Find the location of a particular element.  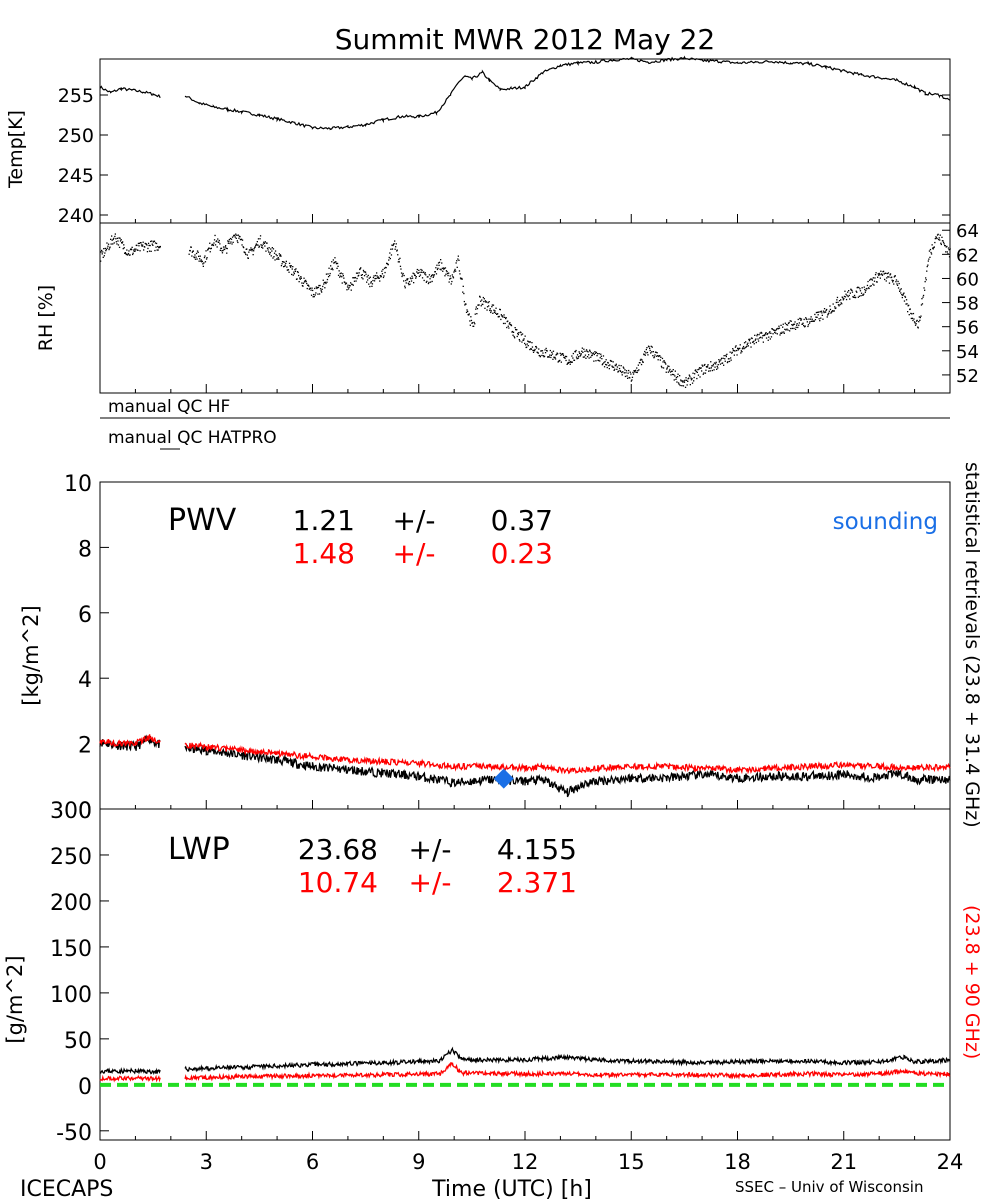

lwp-xtick-label: 21 is located at coordinates (843, 1162).